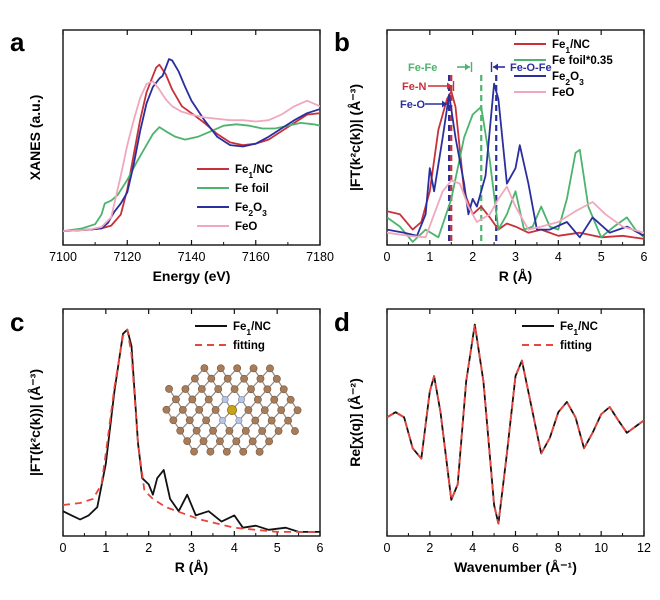  I want to click on x-tick-label: 7100, so click(63, 257).